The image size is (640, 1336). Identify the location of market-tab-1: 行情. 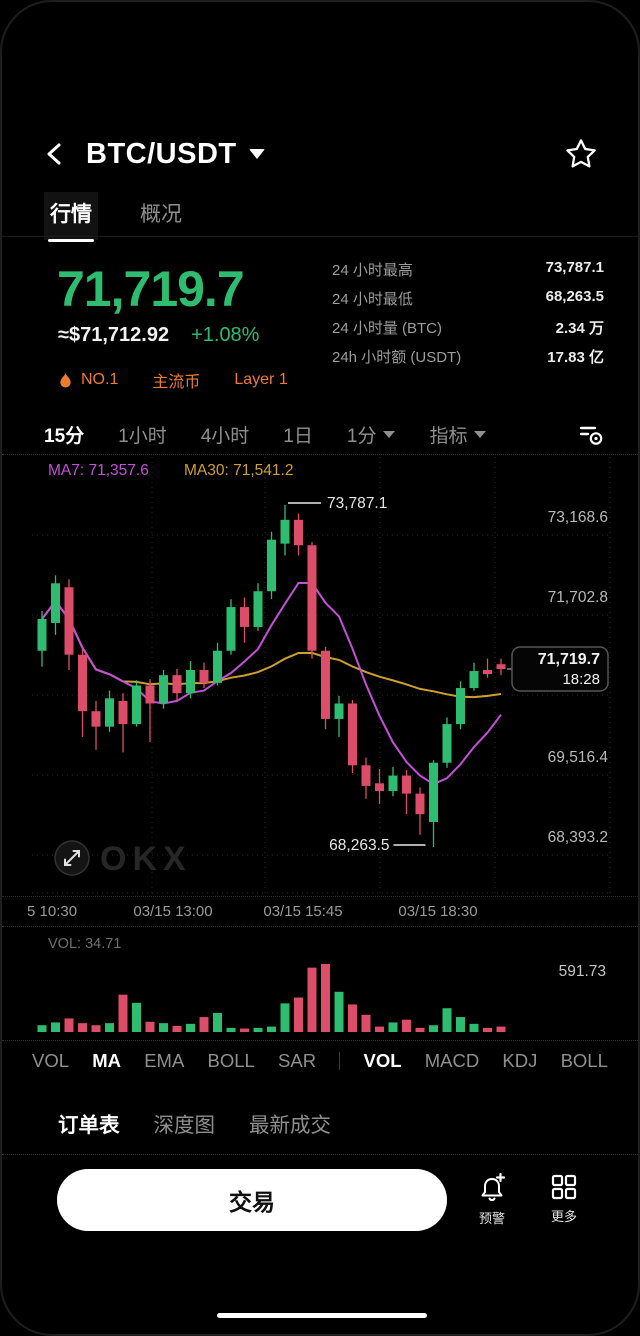
(71, 217).